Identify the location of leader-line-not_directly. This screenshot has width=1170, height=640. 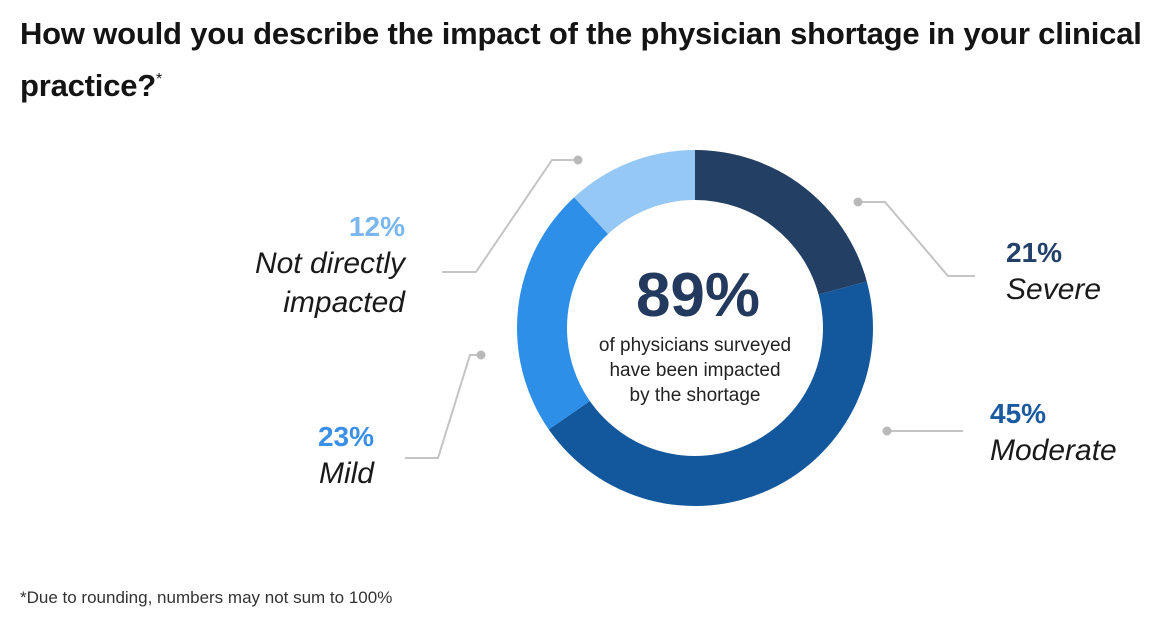
(510, 216).